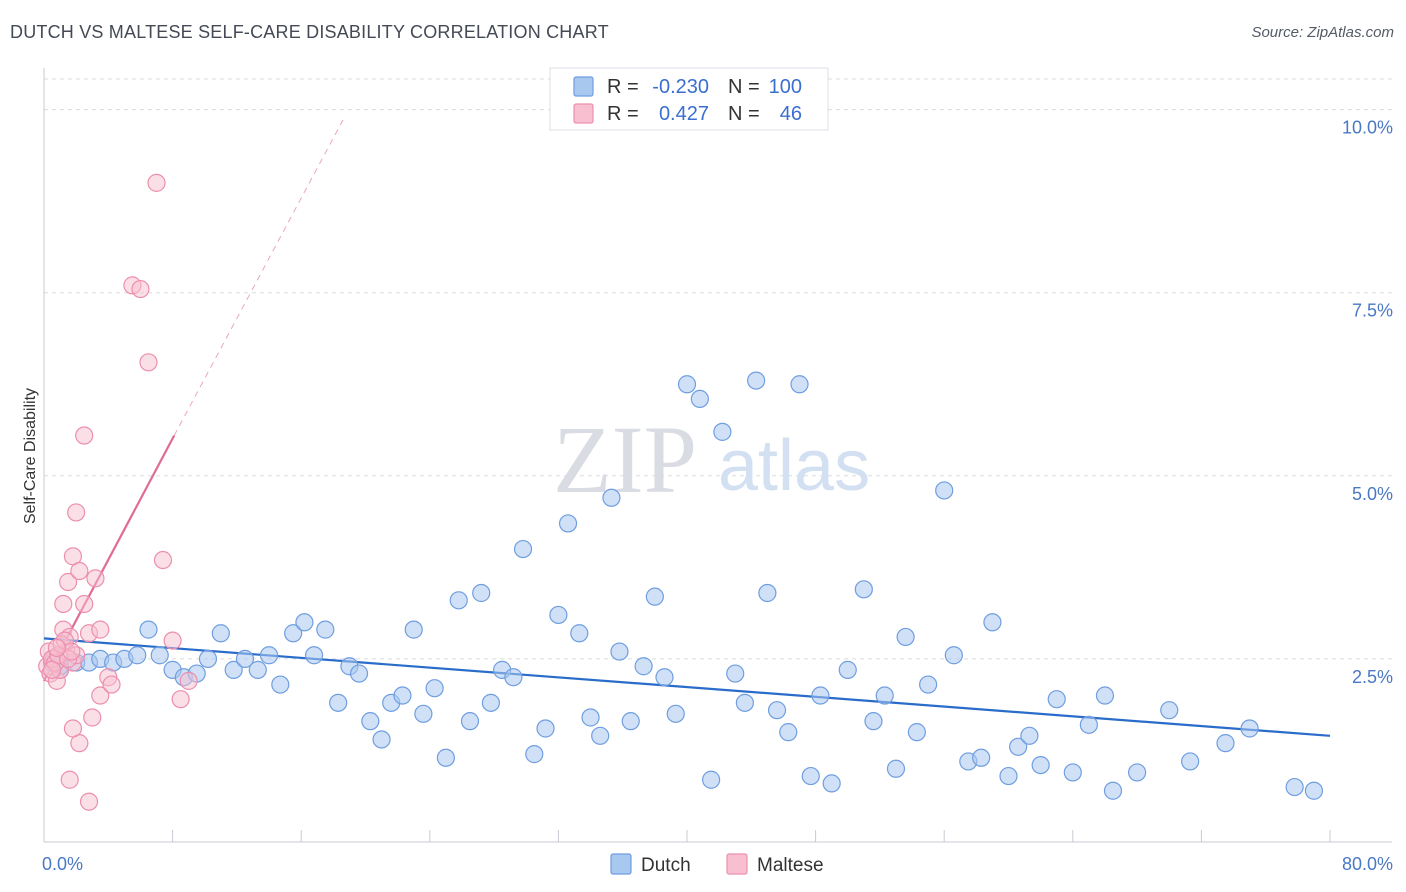  I want to click on stats-legend-box, so click(689, 99).